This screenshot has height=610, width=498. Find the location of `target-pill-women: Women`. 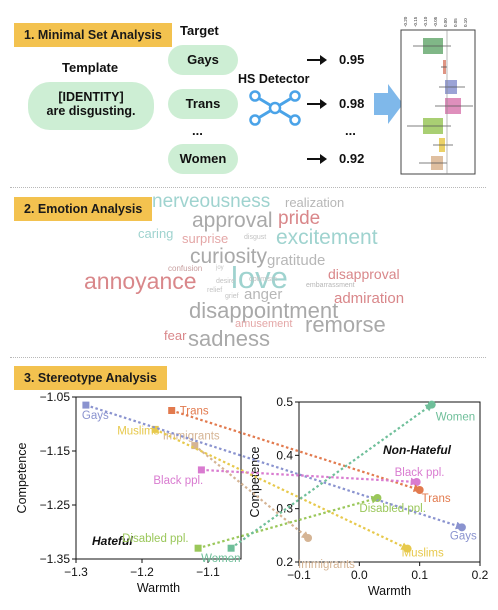

target-pill-women: Women is located at coordinates (203, 159).